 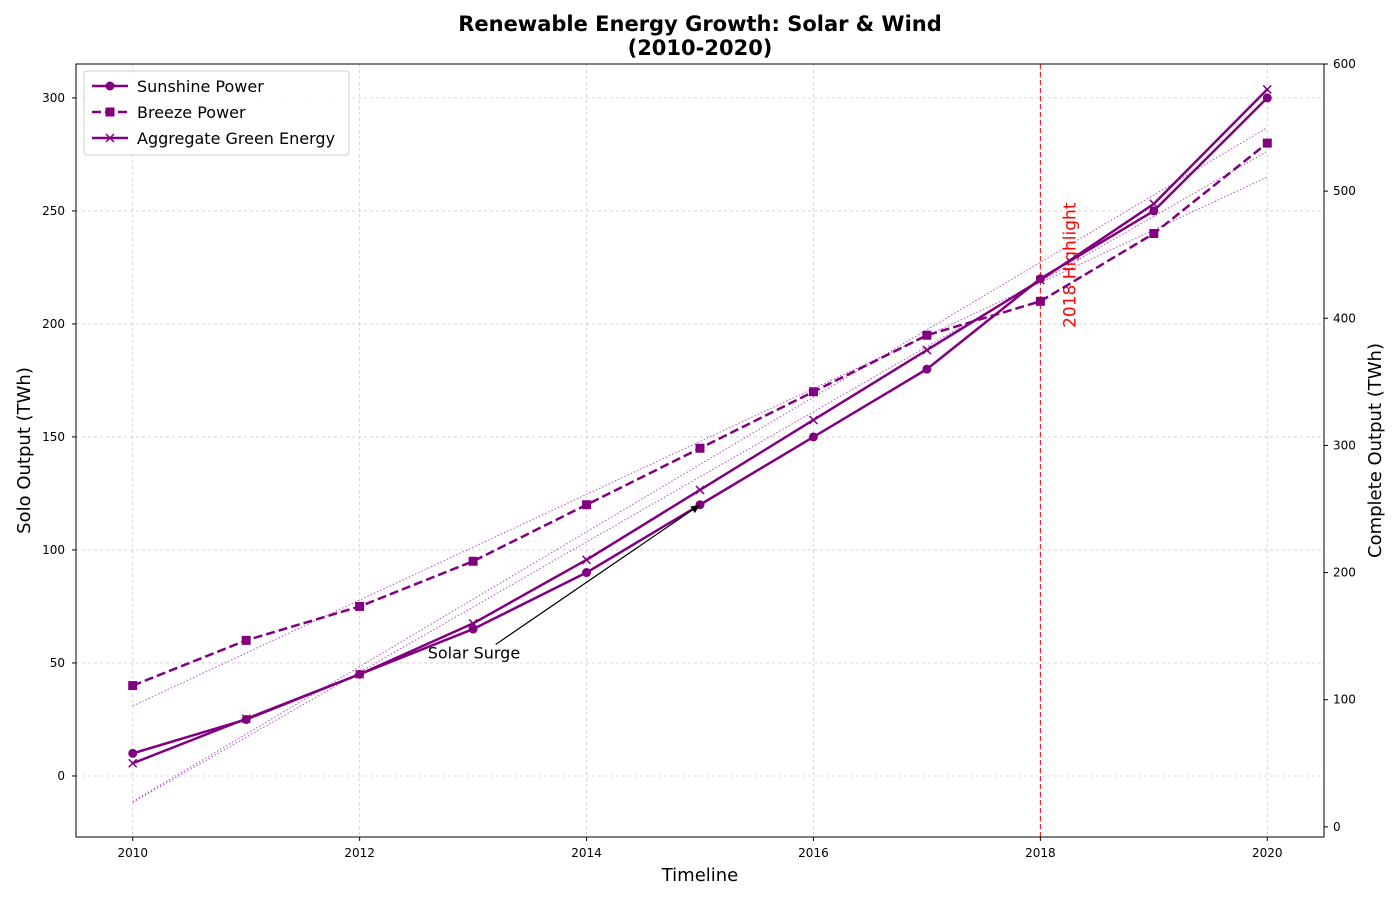 What do you see at coordinates (474, 652) in the screenshot?
I see `annotation-label: Solar Surge` at bounding box center [474, 652].